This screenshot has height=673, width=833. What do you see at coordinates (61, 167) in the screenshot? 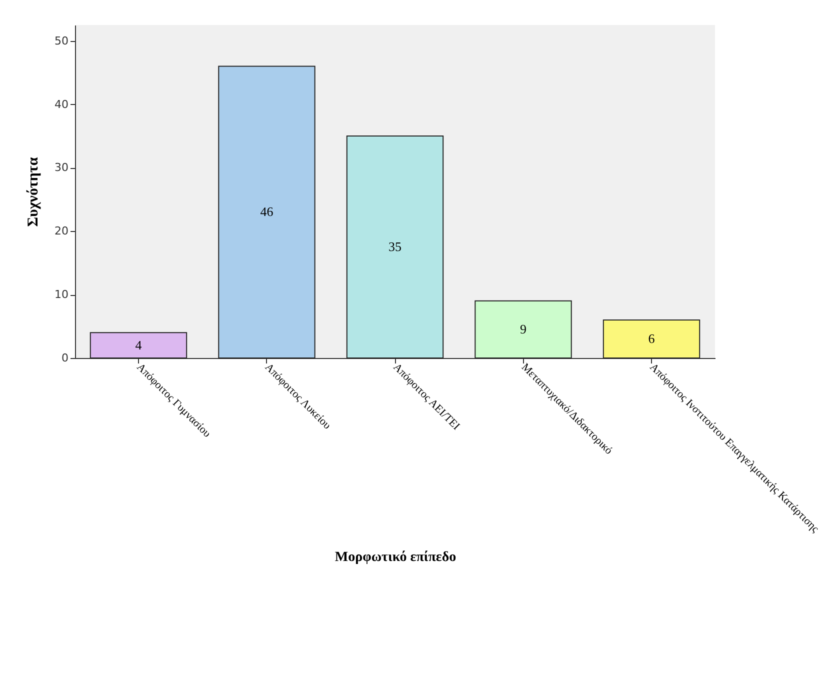
I see `y-tick-label: 30` at bounding box center [61, 167].